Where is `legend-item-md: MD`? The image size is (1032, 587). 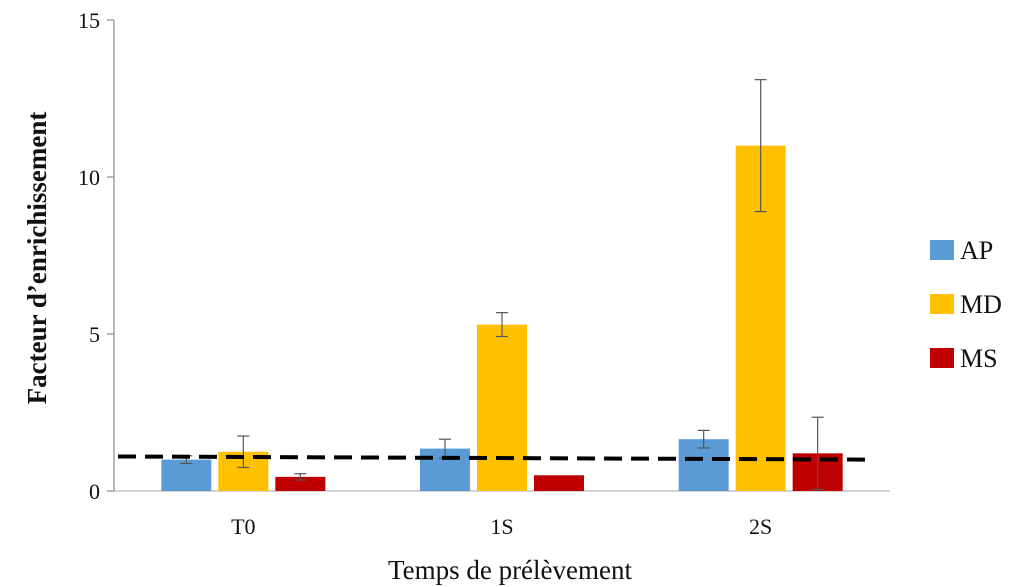 legend-item-md: MD is located at coordinates (966, 304).